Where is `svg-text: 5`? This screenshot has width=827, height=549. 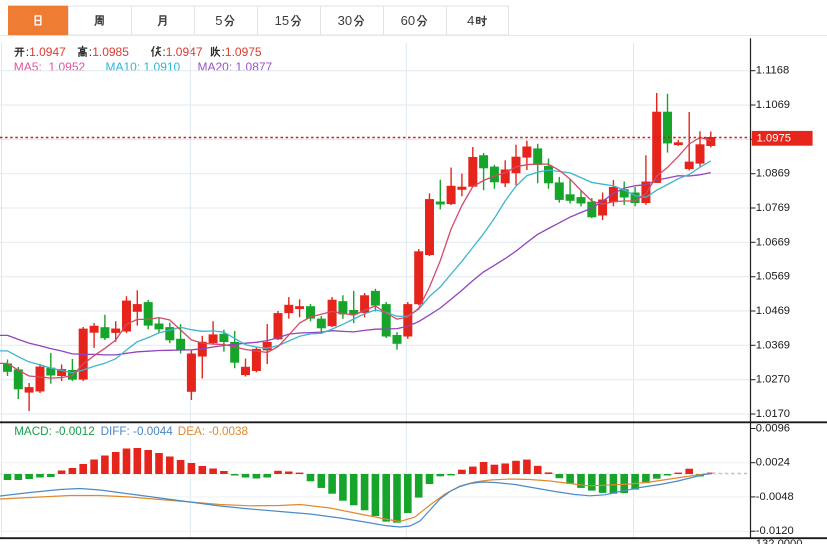 svg-text: 5 is located at coordinates (218, 20).